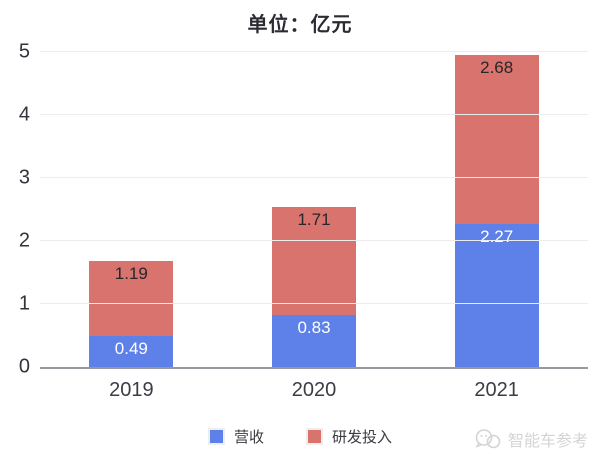 This screenshot has height=464, width=600. What do you see at coordinates (497, 236) in the screenshot?
I see `bar-value-label: 2.27` at bounding box center [497, 236].